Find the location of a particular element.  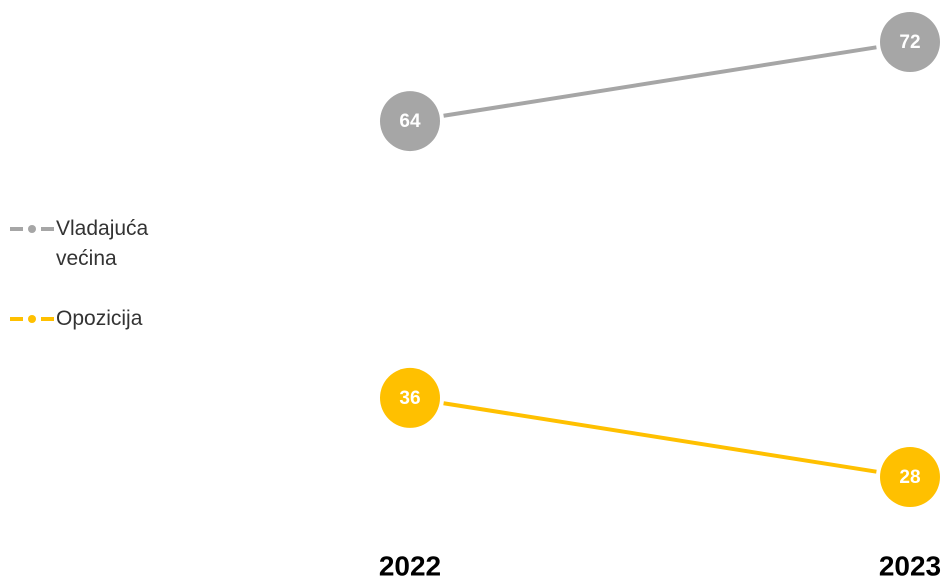

data-label: 72 is located at coordinates (909, 42).